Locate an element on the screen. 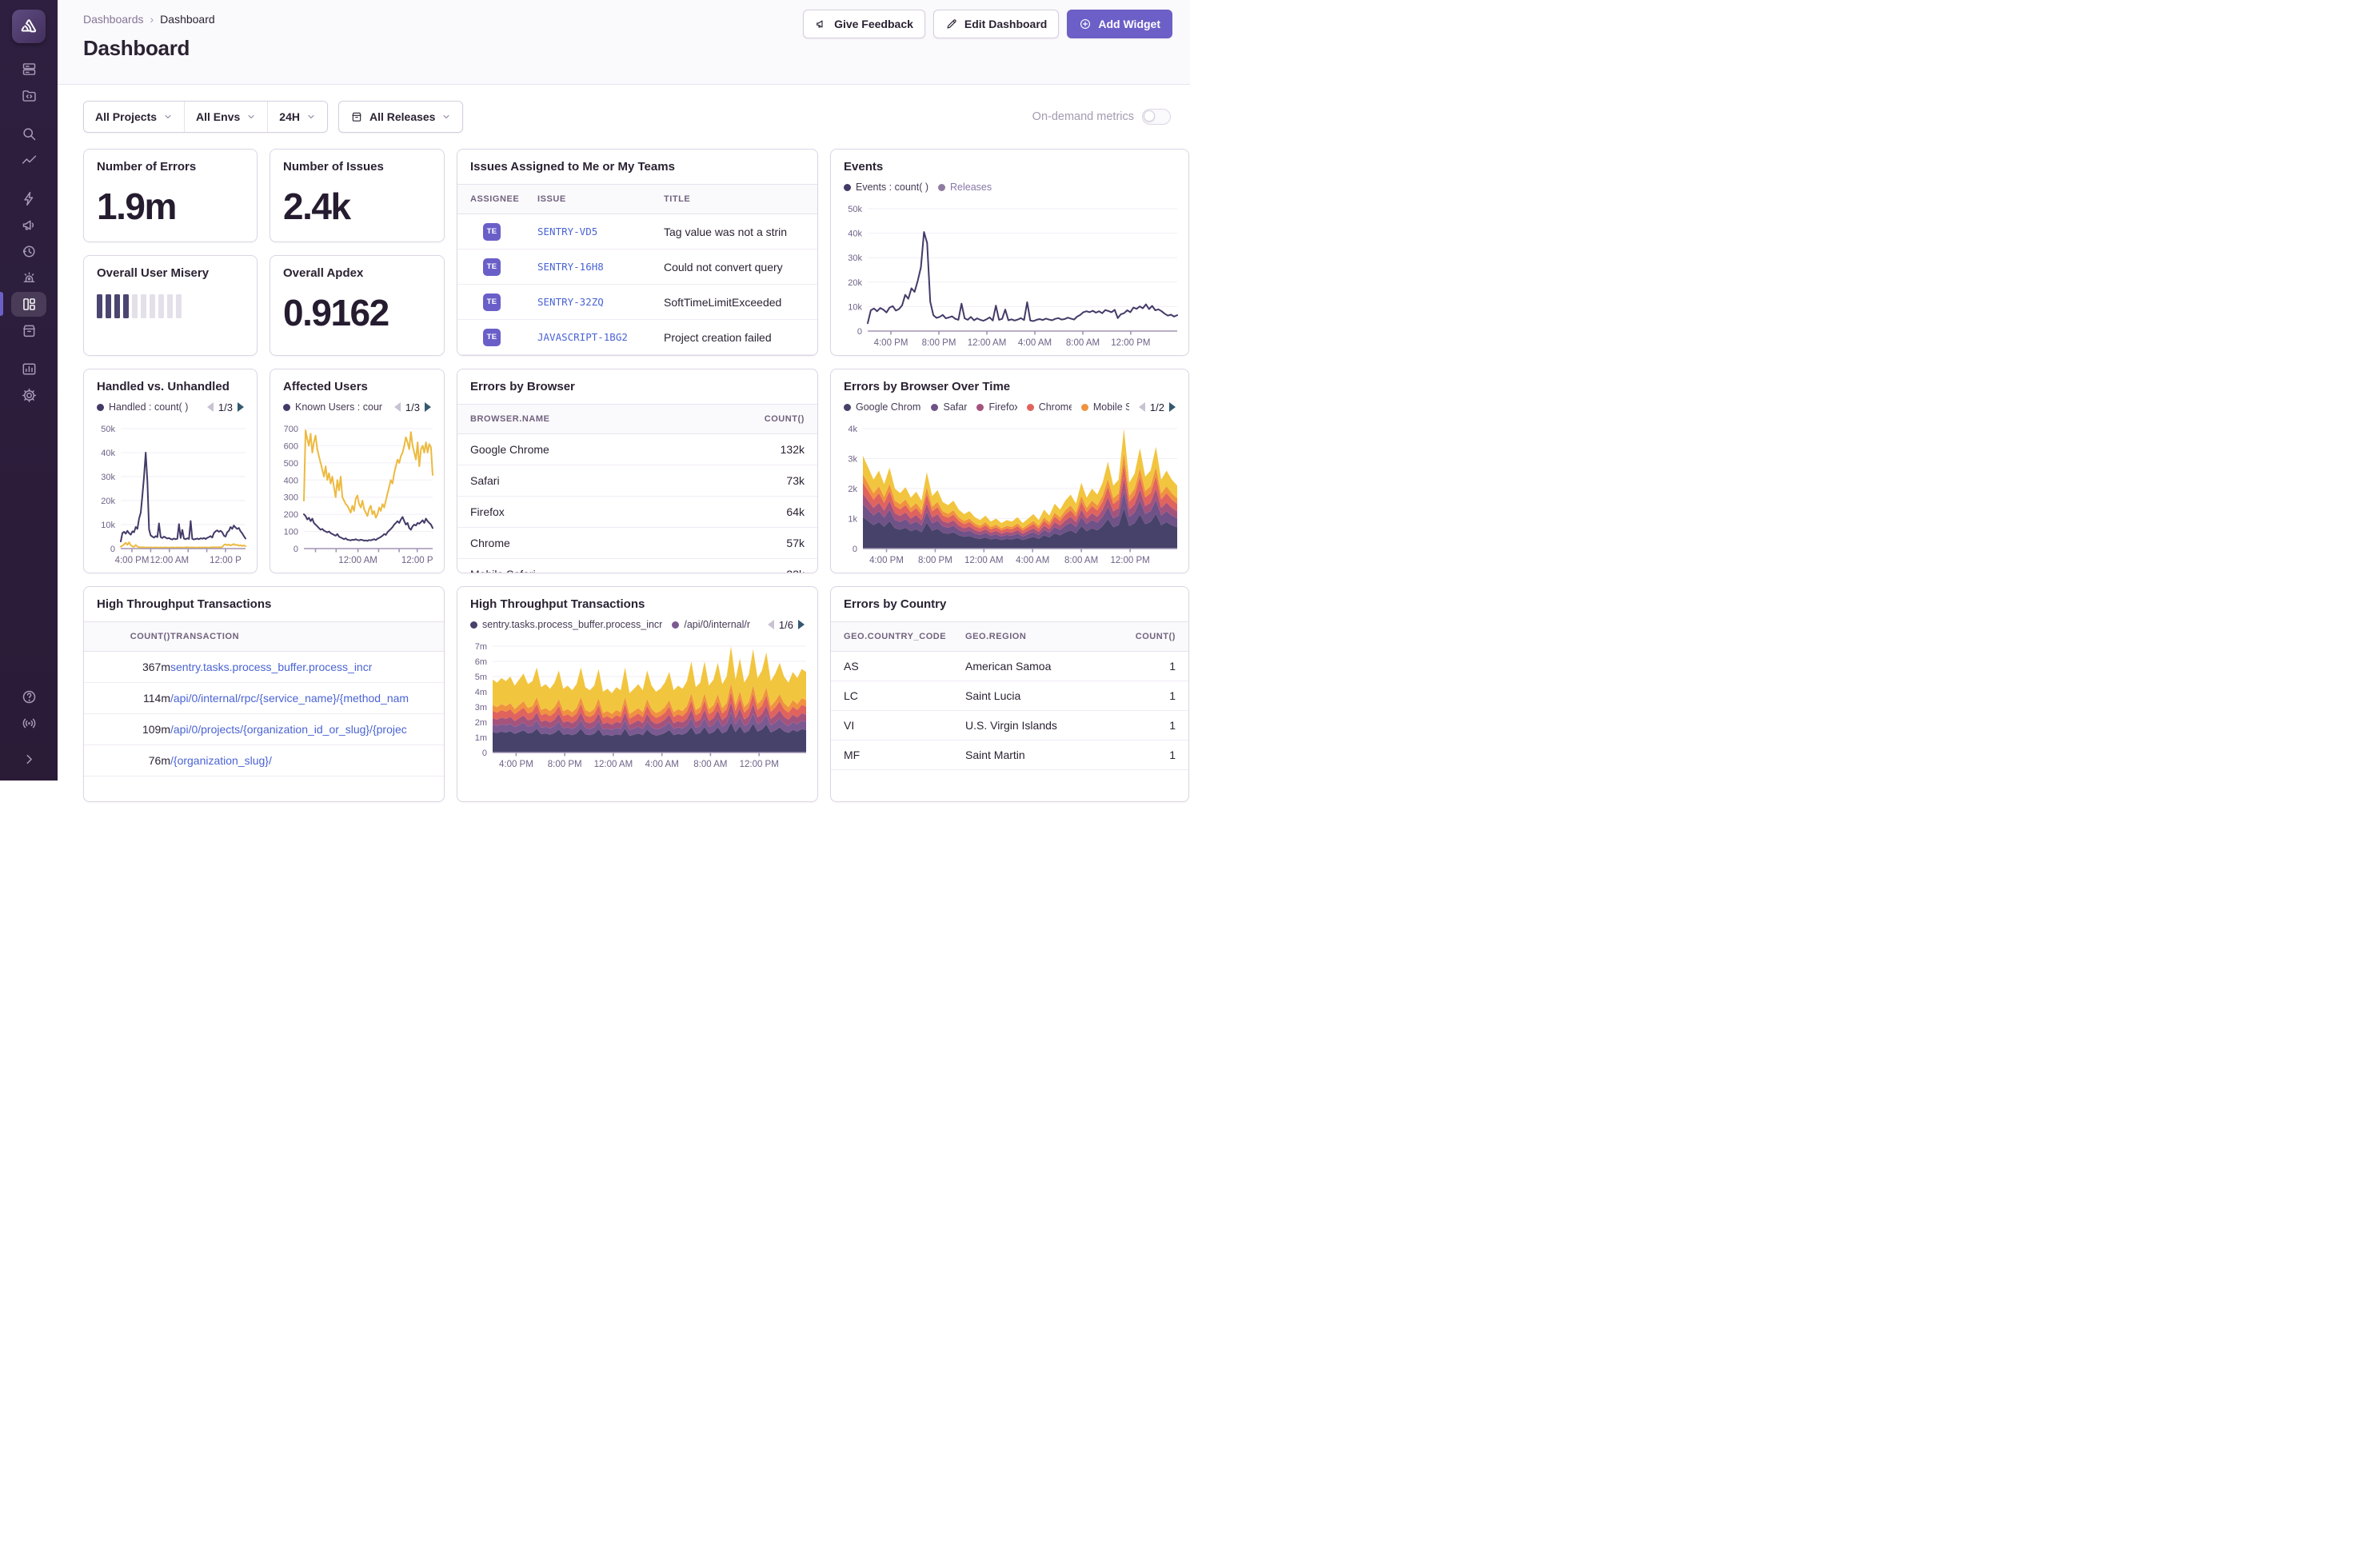 Image resolution: width=2380 pixels, height=1561 pixels. svg-text: 0 is located at coordinates (112, 549).